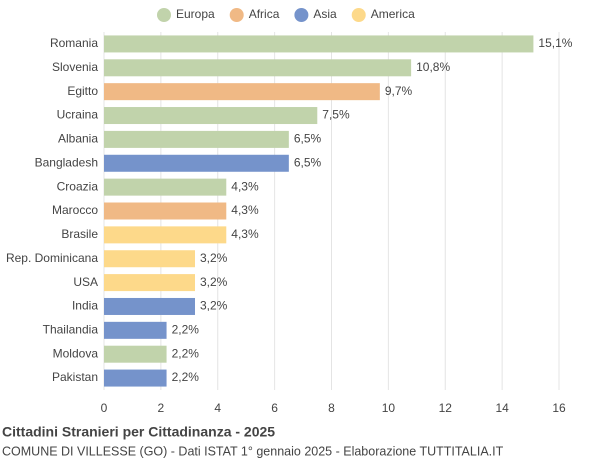 The height and width of the screenshot is (460, 600). I want to click on y-tick-label: Pakistan, so click(75, 377).